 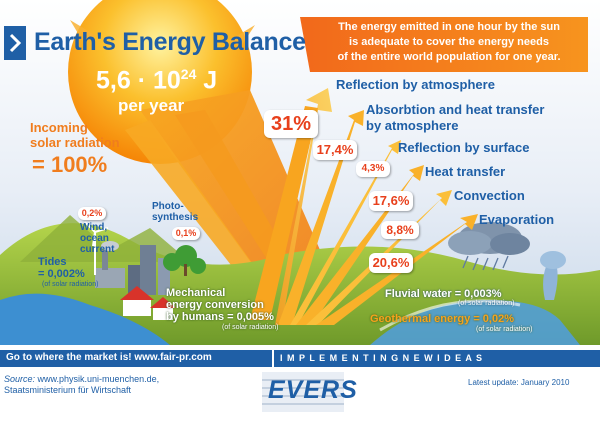 I want to click on sun-energy-unit: J, so click(x=207, y=80).